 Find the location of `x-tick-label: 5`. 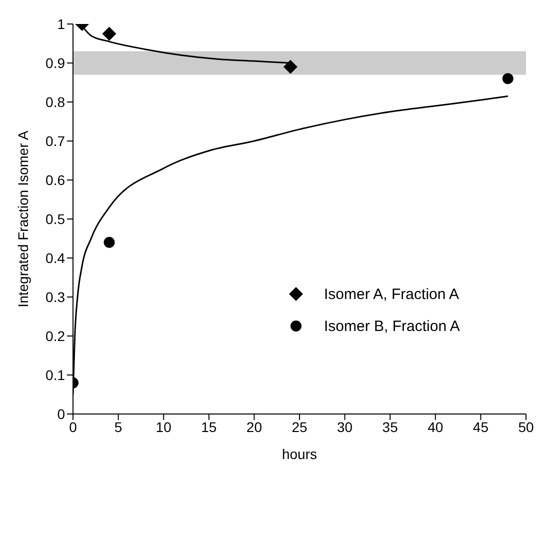

x-tick-label: 5 is located at coordinates (118, 426).